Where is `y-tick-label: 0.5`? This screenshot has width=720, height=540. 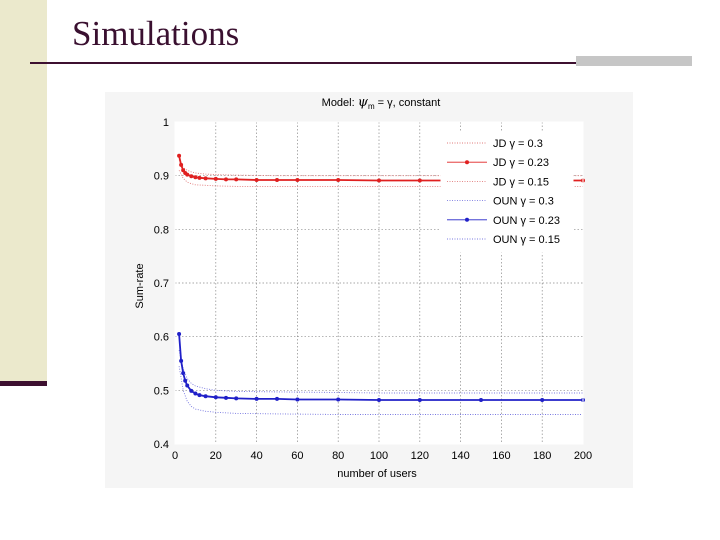
y-tick-label: 0.5 is located at coordinates (161, 391).